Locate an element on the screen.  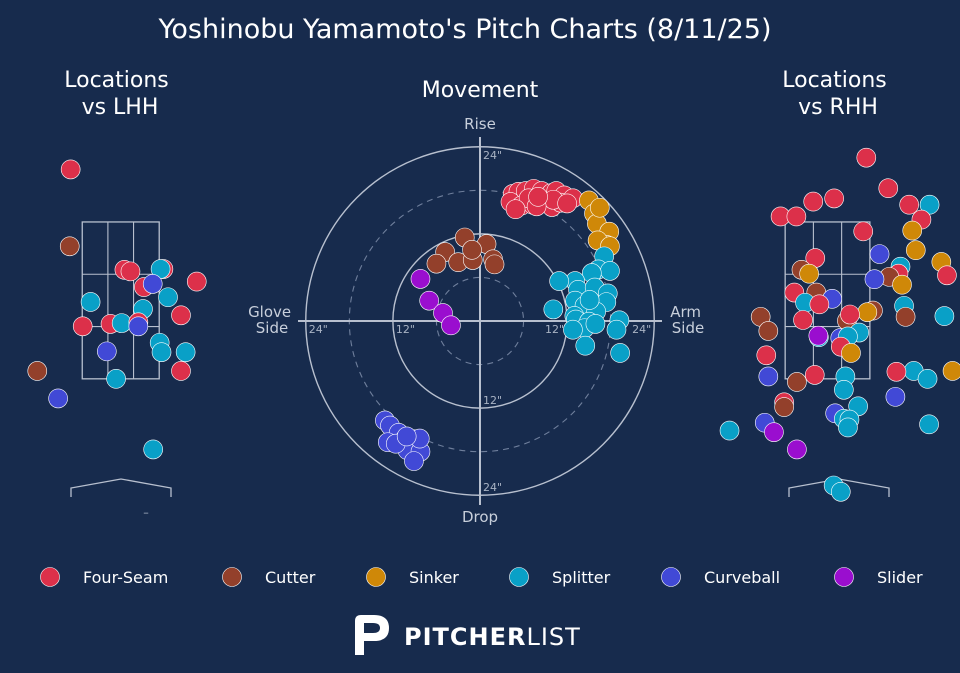
legend-item-curveball: Curveball is located at coordinates (720, 577).